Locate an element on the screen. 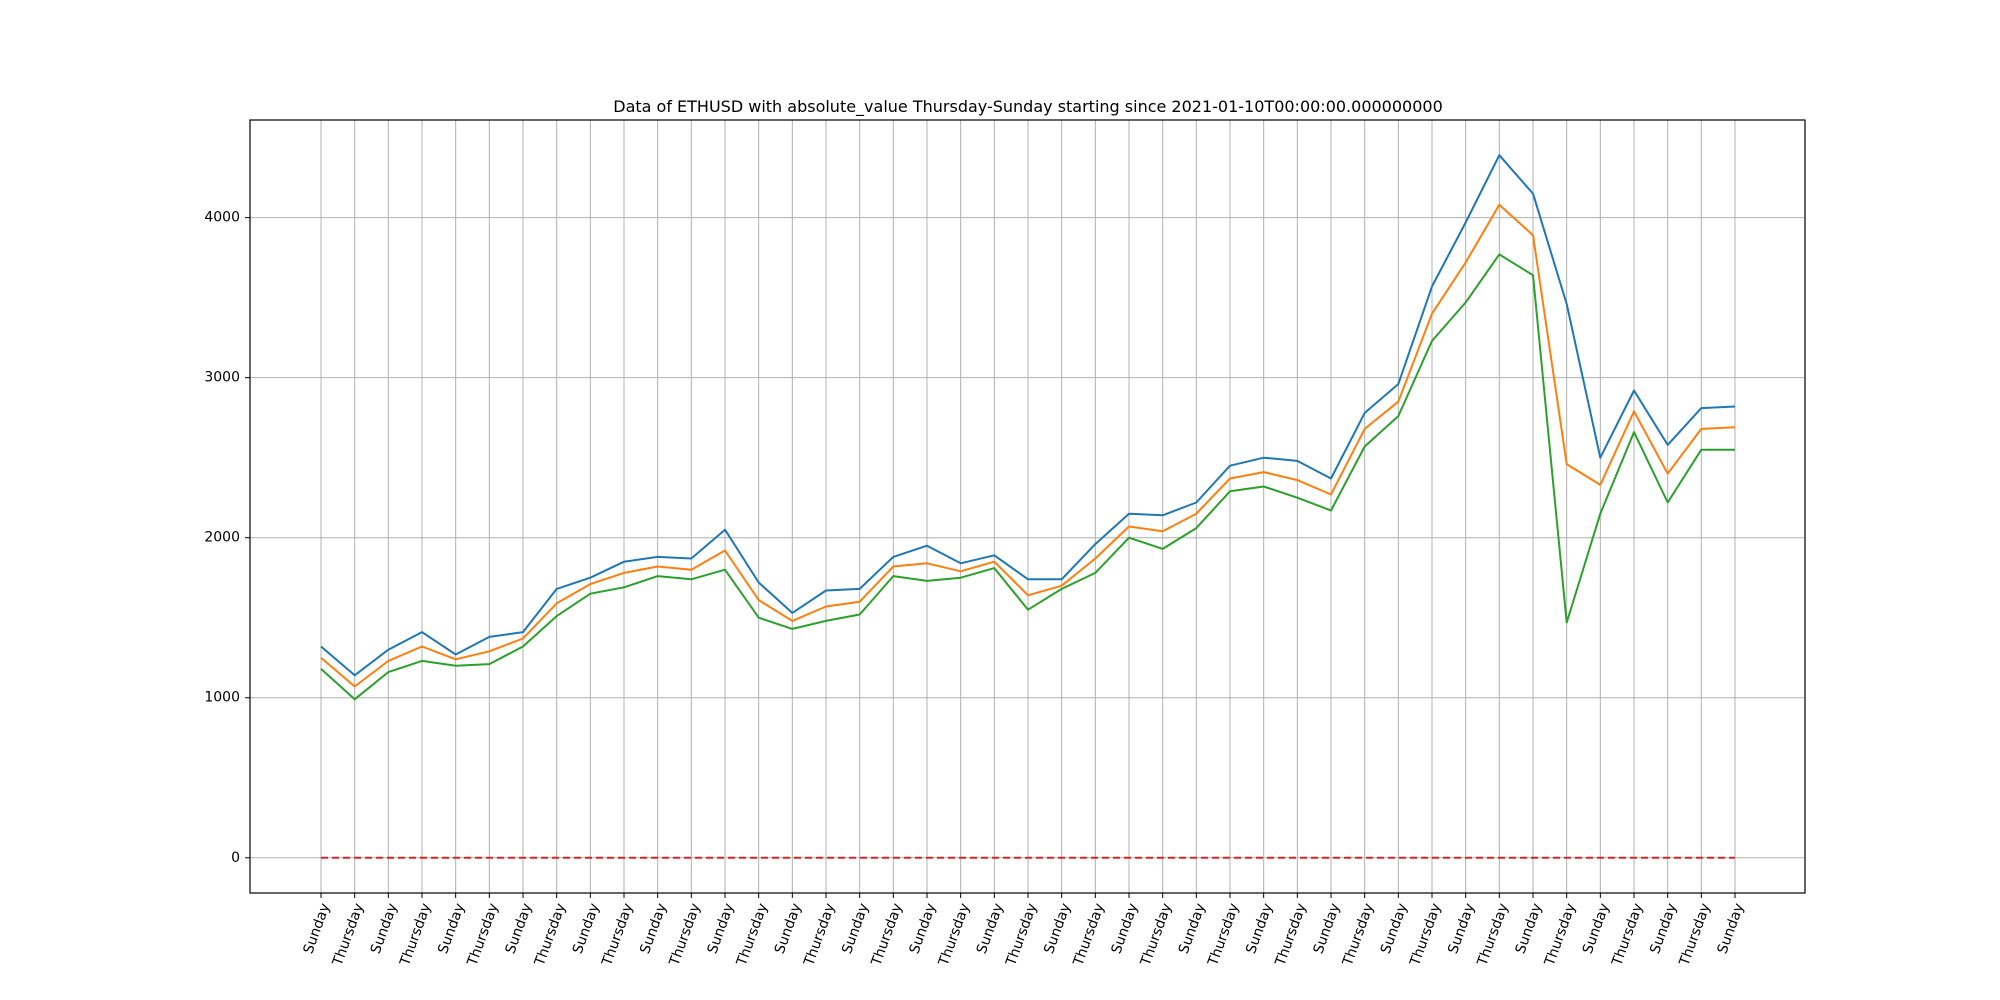  y-axis: 0 1000 2000 3000 4000 is located at coordinates (227, 538).